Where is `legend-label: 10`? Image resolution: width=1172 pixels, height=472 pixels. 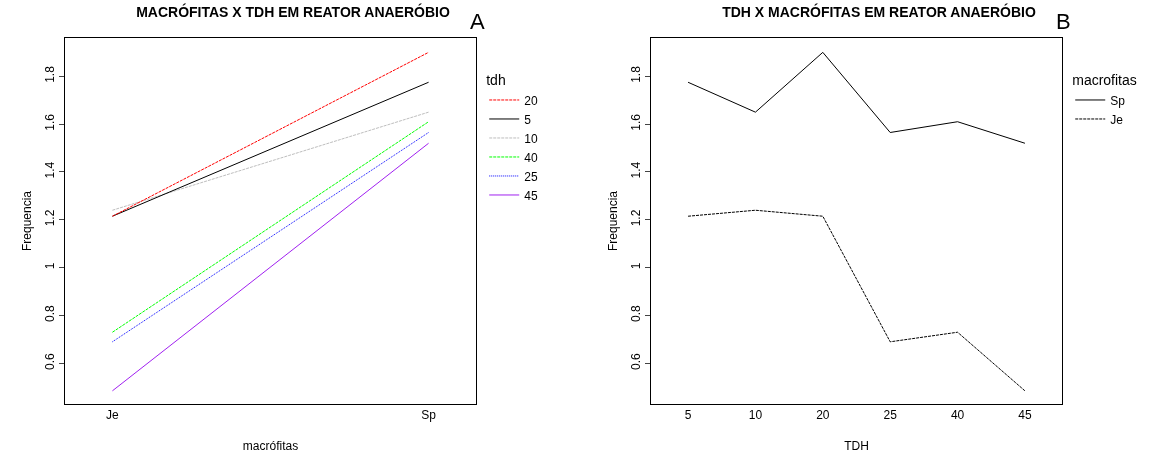
legend-label: 10 is located at coordinates (531, 138).